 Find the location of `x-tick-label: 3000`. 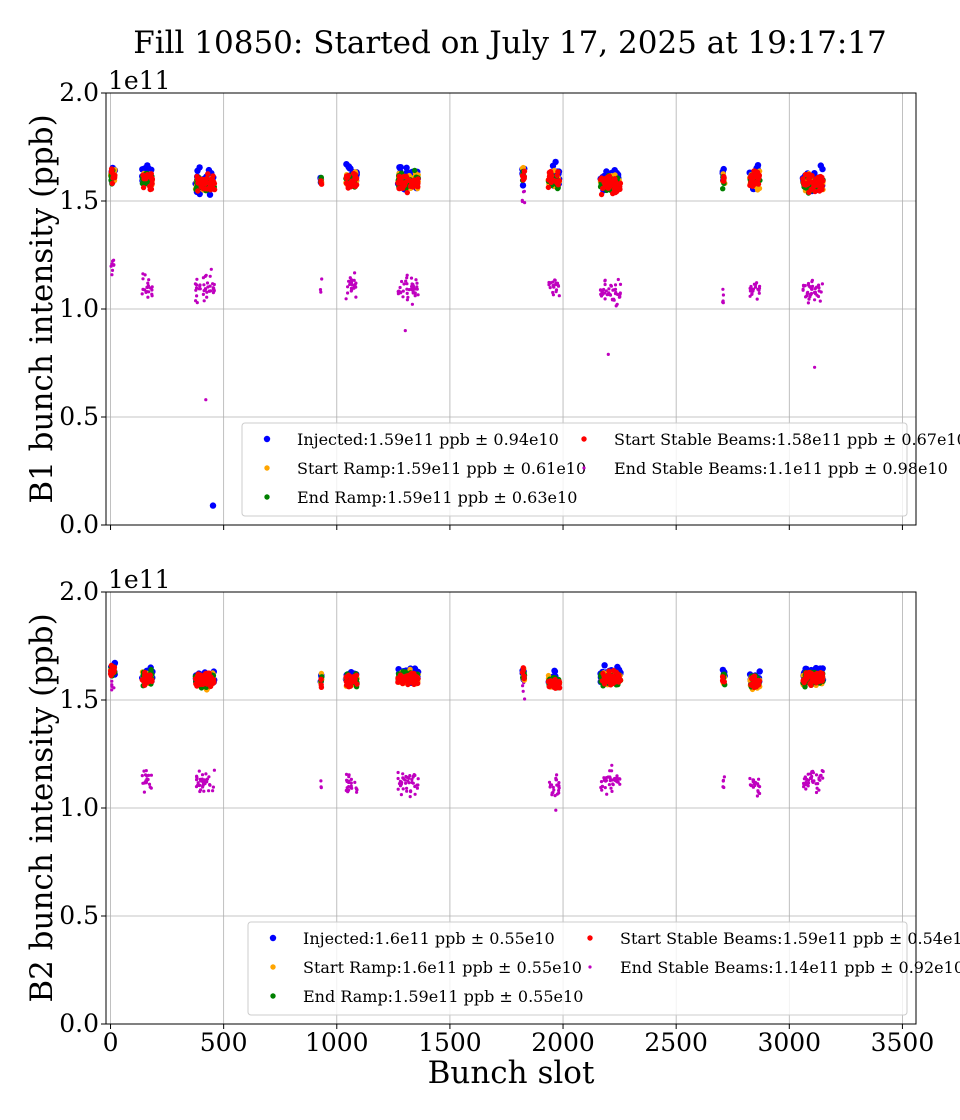

x-tick-label: 3000 is located at coordinates (789, 1042).